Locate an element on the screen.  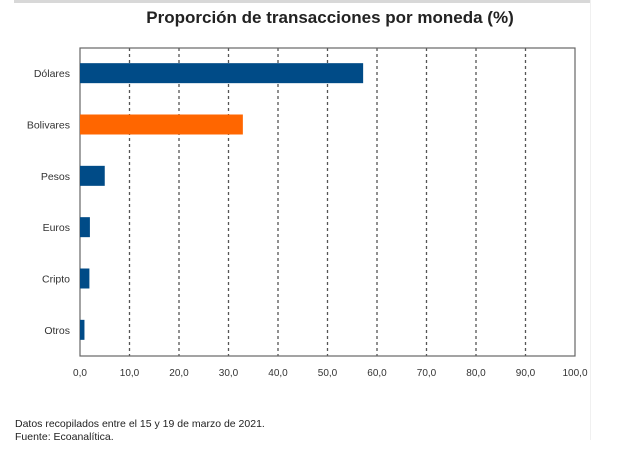
x-tick-label: 90,0 is located at coordinates (526, 373).